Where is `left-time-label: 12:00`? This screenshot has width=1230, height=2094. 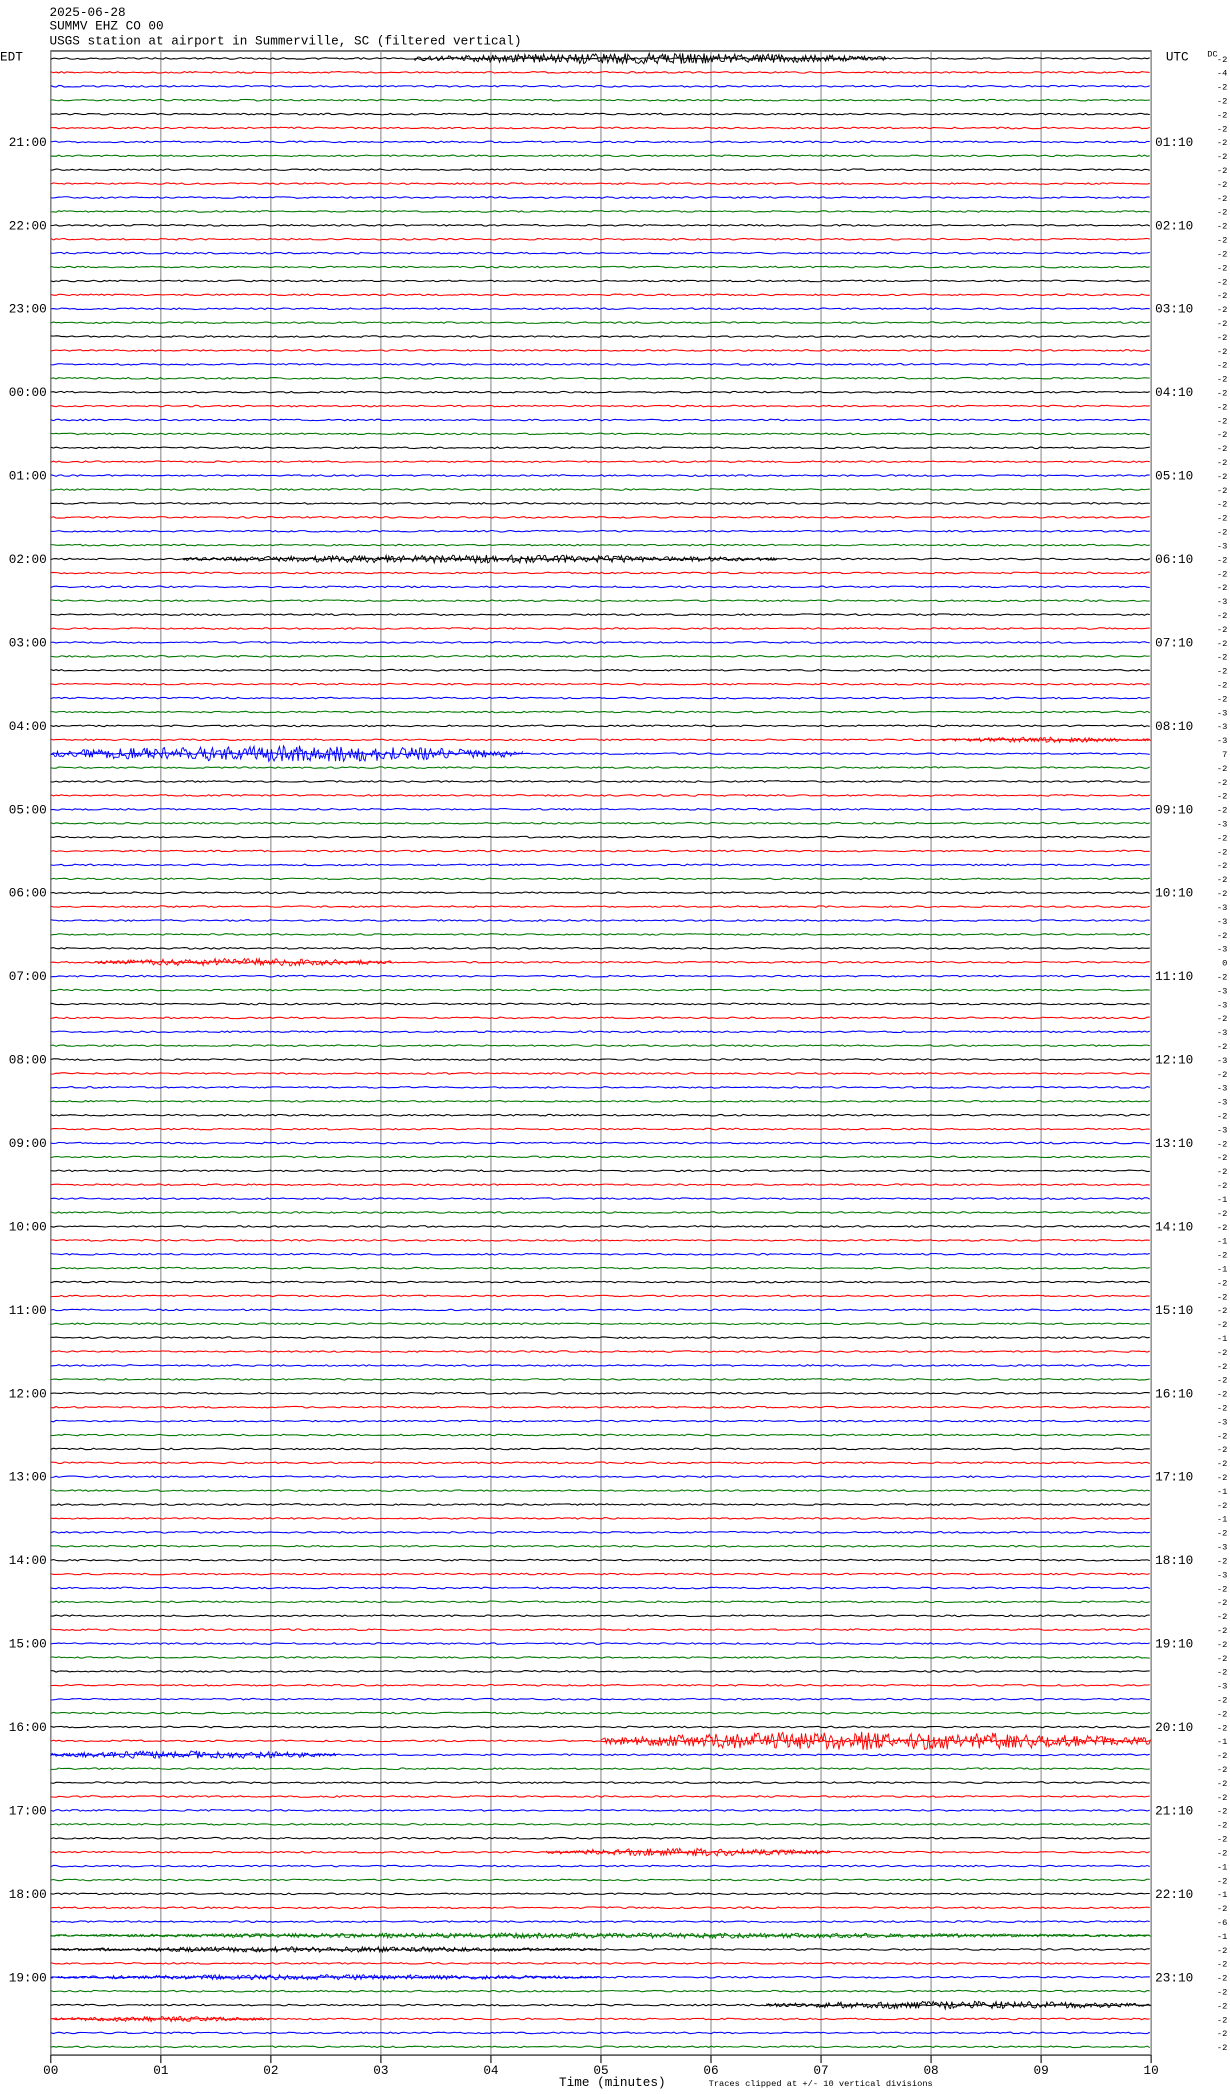 left-time-label: 12:00 is located at coordinates (28, 1393).